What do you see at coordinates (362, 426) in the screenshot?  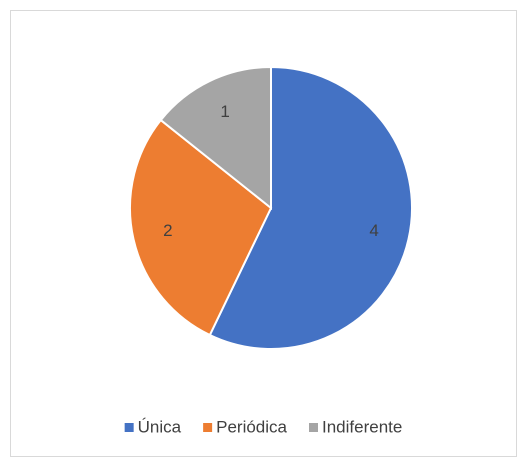 I see `legend-label: Indiferente` at bounding box center [362, 426].